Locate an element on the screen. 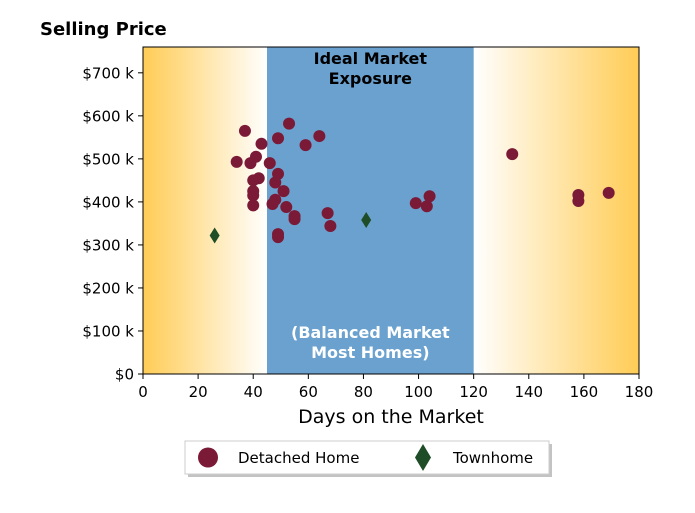  x-tick-label: 20 is located at coordinates (198, 392).